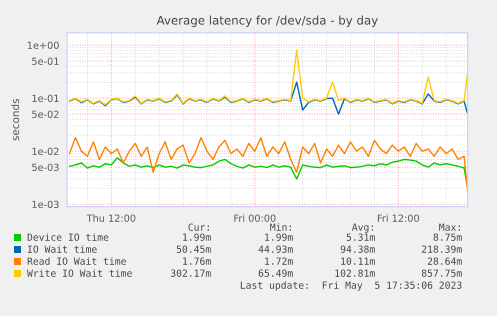 Image resolution: width=497 pixels, height=316 pixels. Describe the element at coordinates (62, 249) in the screenshot. I see `legend-label: IO Wait time` at that location.